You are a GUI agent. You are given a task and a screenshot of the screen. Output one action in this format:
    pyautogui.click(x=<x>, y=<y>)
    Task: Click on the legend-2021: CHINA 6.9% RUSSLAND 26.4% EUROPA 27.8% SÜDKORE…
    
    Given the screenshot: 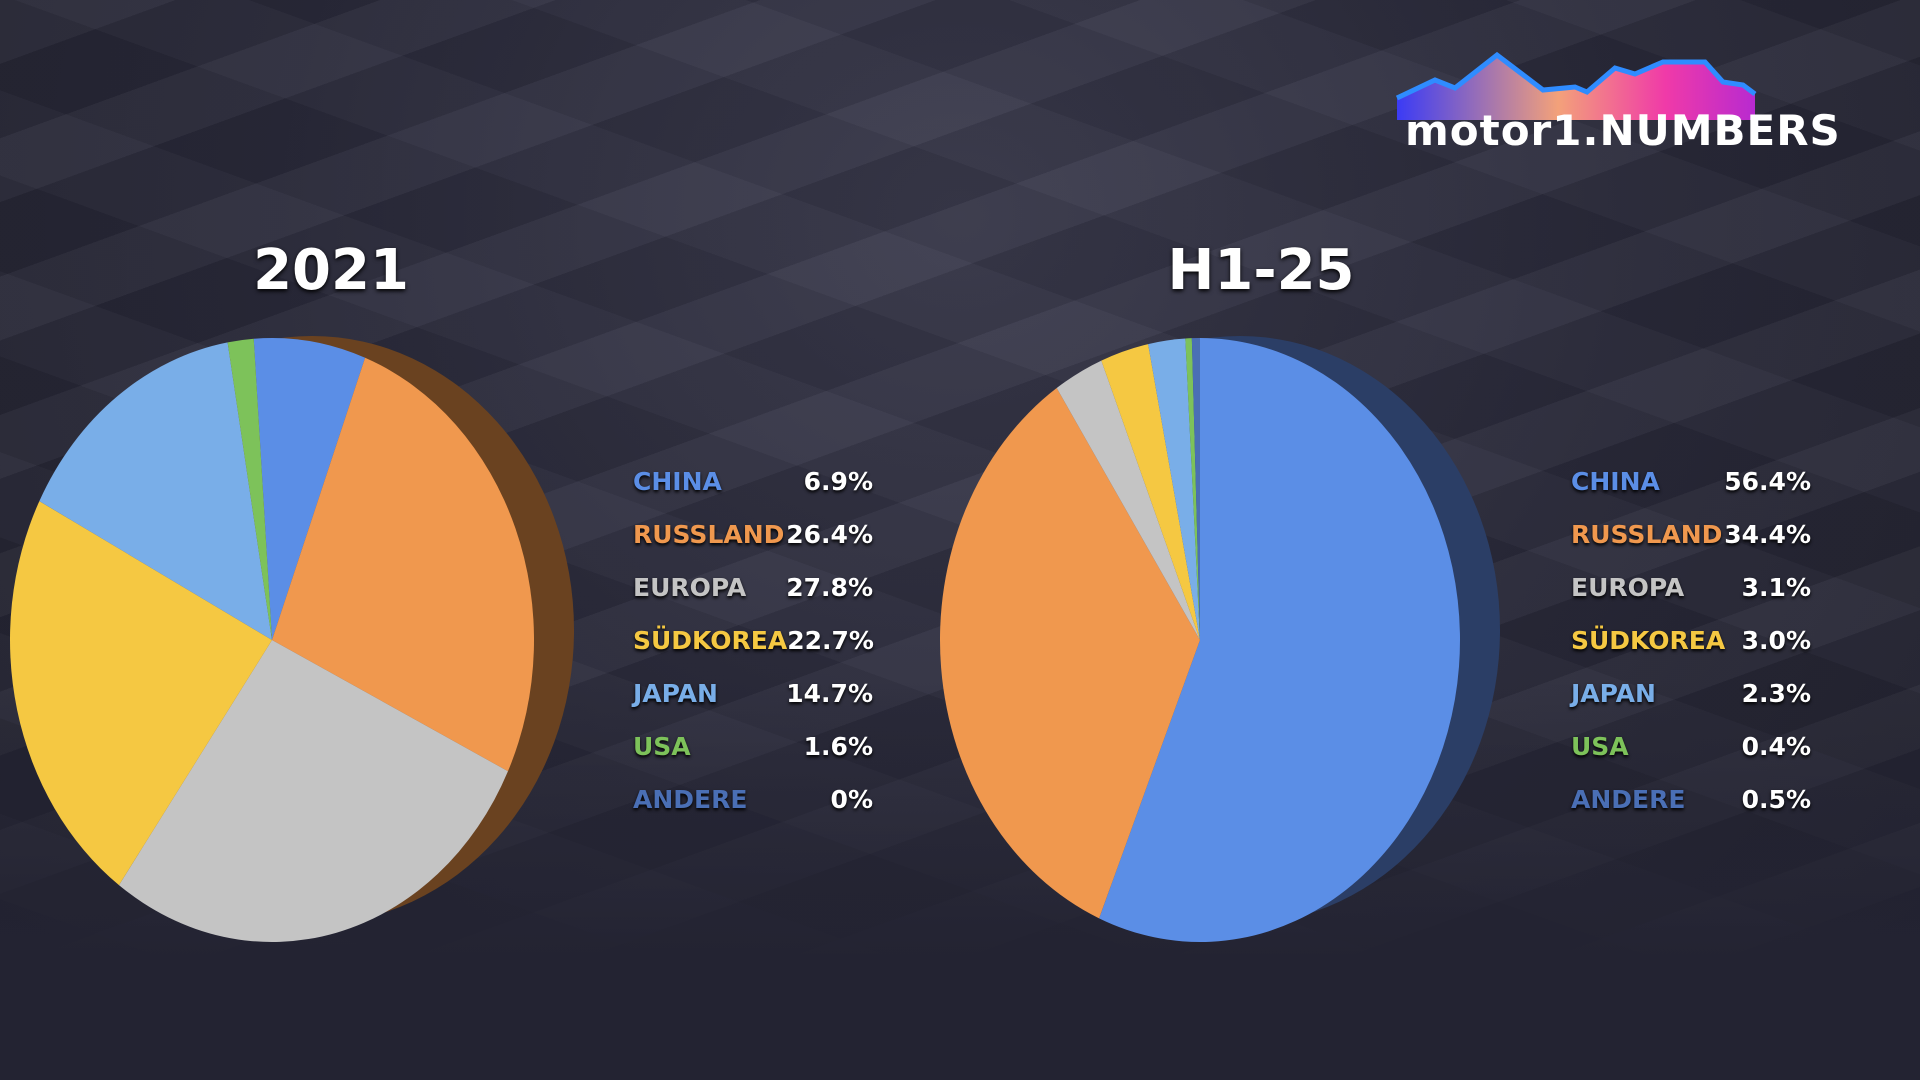 What is the action you would take?
    pyautogui.click(x=753, y=640)
    